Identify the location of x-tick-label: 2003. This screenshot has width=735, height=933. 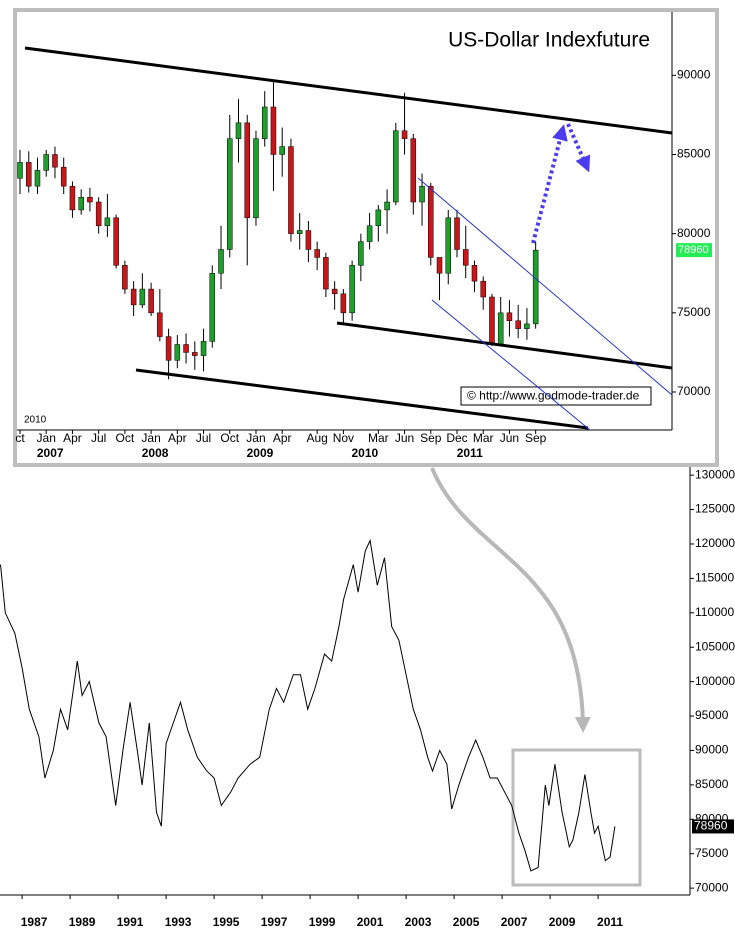
(418, 922).